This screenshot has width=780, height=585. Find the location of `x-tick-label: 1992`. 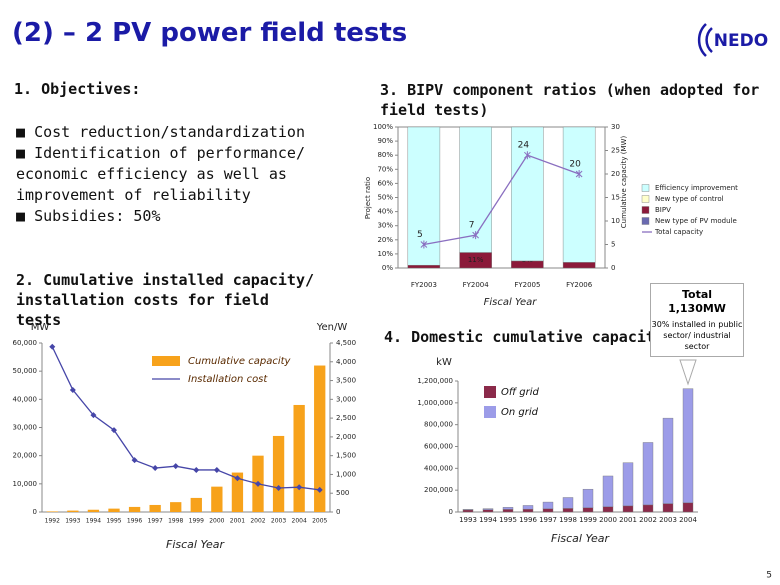

x-tick-label: 1992 is located at coordinates (52, 521).